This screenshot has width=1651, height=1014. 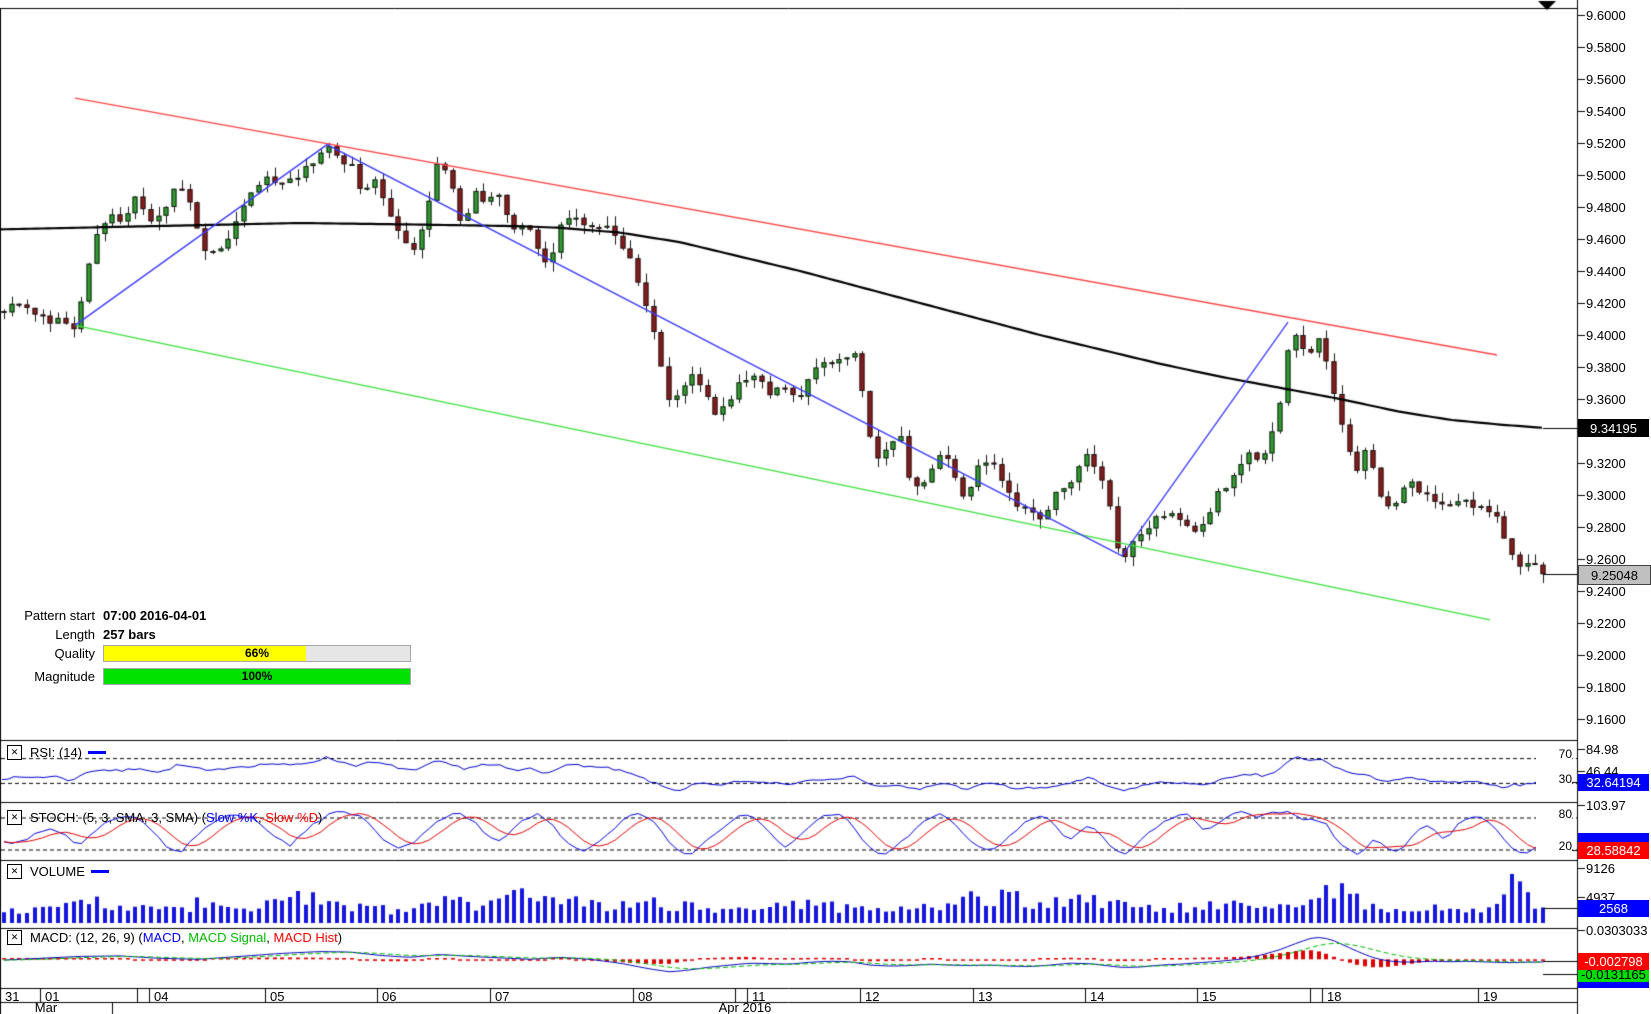 I want to click on magnitude-progress-bar: 100%, so click(x=257, y=676).